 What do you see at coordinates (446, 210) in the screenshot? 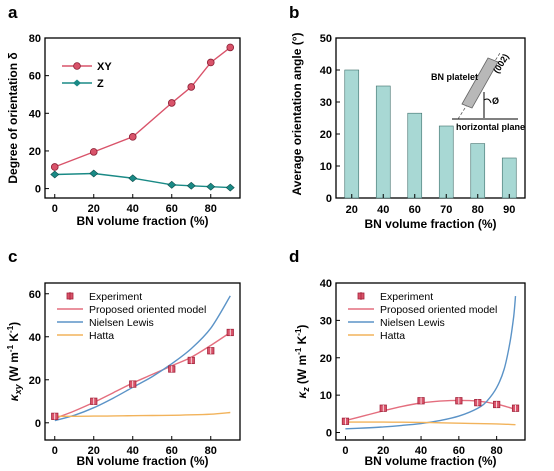
I see `b-x-tick-label-70: 70` at bounding box center [446, 210].